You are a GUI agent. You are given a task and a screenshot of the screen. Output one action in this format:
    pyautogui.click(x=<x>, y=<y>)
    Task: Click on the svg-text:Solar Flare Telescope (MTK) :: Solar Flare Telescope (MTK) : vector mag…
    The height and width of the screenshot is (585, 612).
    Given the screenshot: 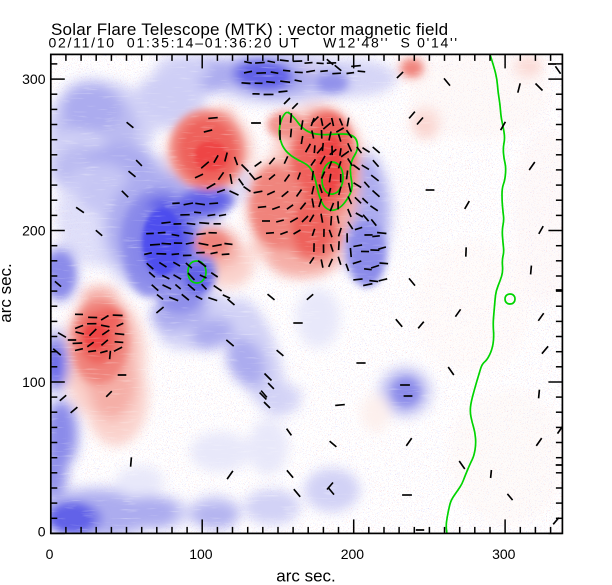 What is the action you would take?
    pyautogui.click(x=249, y=29)
    